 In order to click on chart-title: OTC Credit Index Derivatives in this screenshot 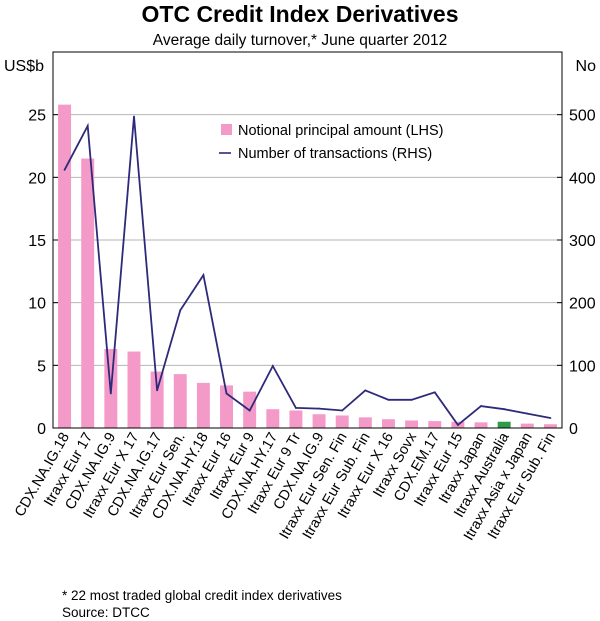, I will do `click(300, 14)`.